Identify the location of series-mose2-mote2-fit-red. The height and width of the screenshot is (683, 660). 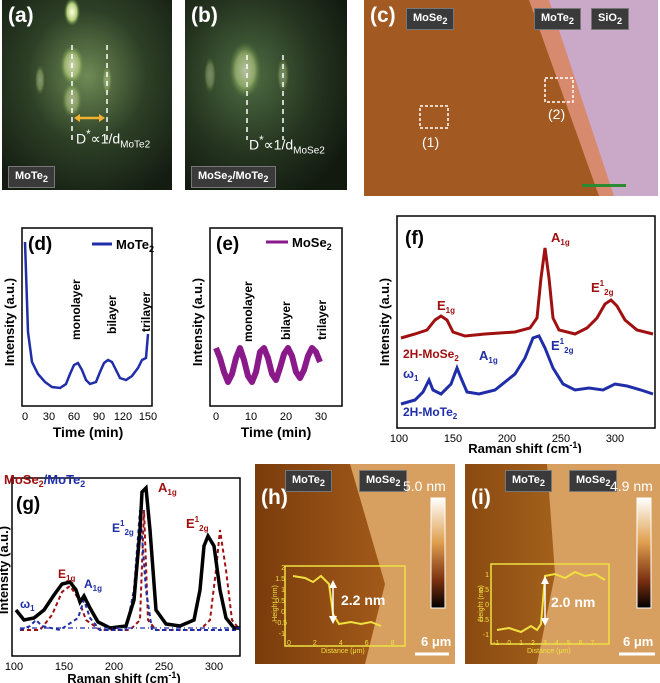
(130, 570).